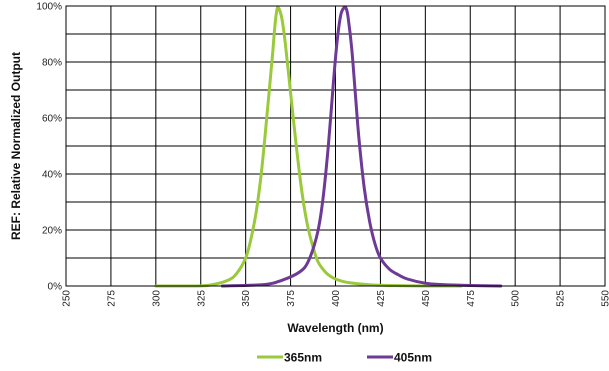 The height and width of the screenshot is (371, 609). What do you see at coordinates (246, 298) in the screenshot?
I see `x-tick-label: 350` at bounding box center [246, 298].